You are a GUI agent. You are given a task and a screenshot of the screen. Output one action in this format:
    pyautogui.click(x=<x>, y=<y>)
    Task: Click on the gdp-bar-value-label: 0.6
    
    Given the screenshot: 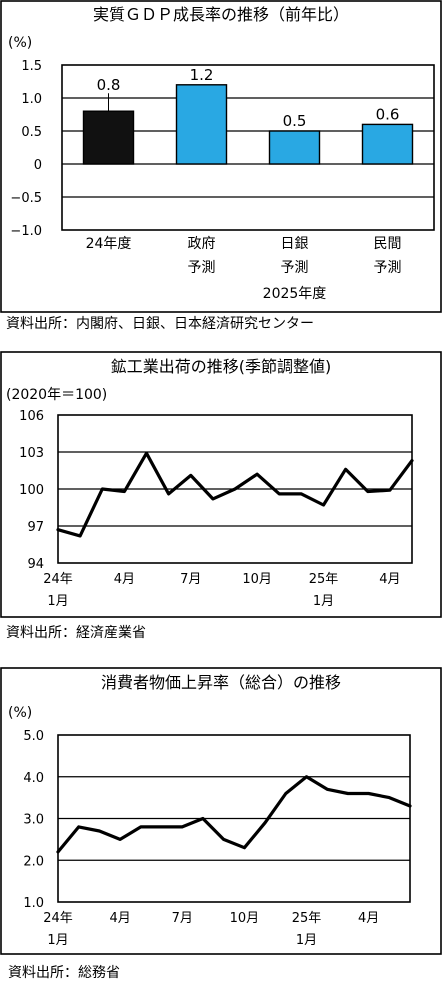 What is the action you would take?
    pyautogui.click(x=388, y=114)
    